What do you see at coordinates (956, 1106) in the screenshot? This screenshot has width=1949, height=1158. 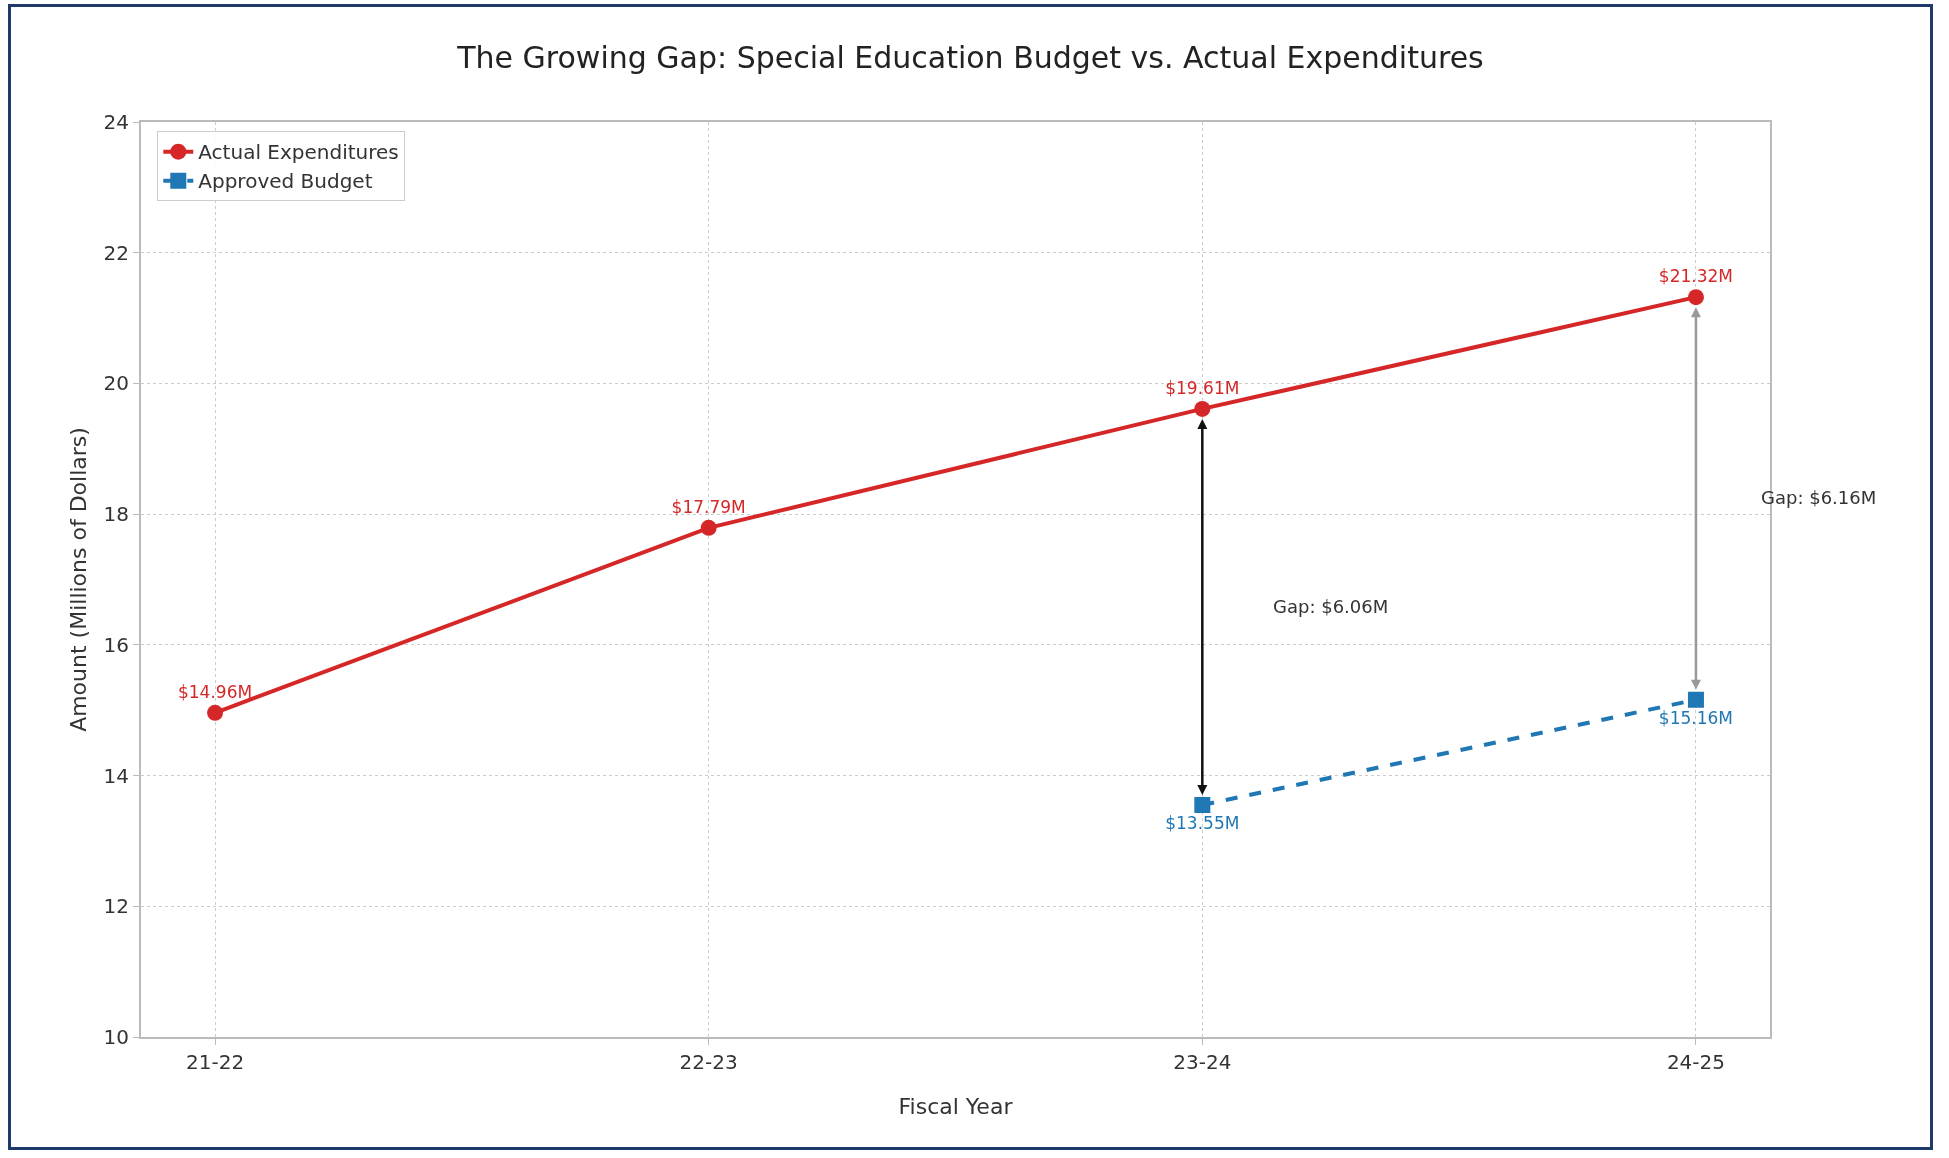 I see `x-axis-title: Fiscal Year` at bounding box center [956, 1106].